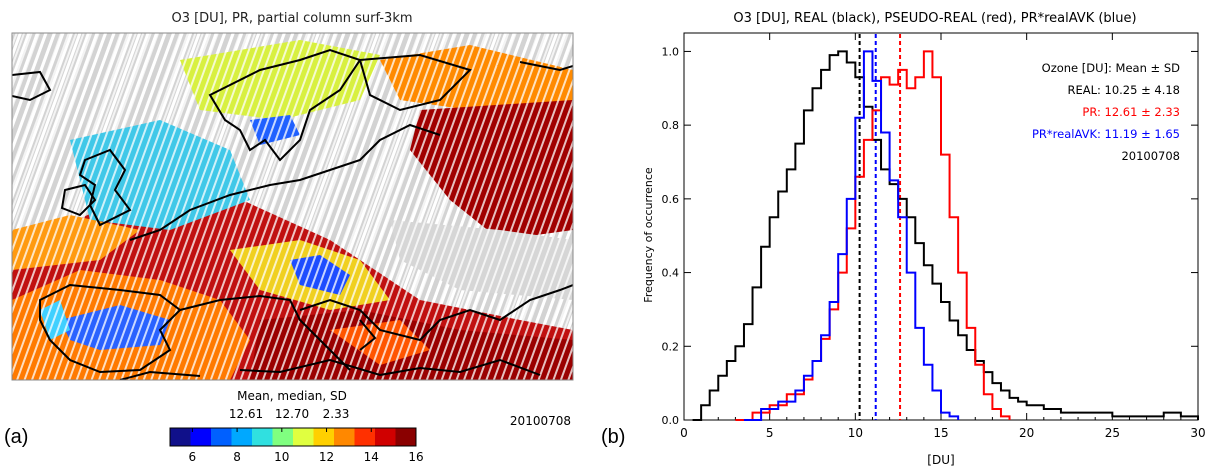 This screenshot has height=473, width=1217. I want to click on panel-a-date: 20100708, so click(540, 421).